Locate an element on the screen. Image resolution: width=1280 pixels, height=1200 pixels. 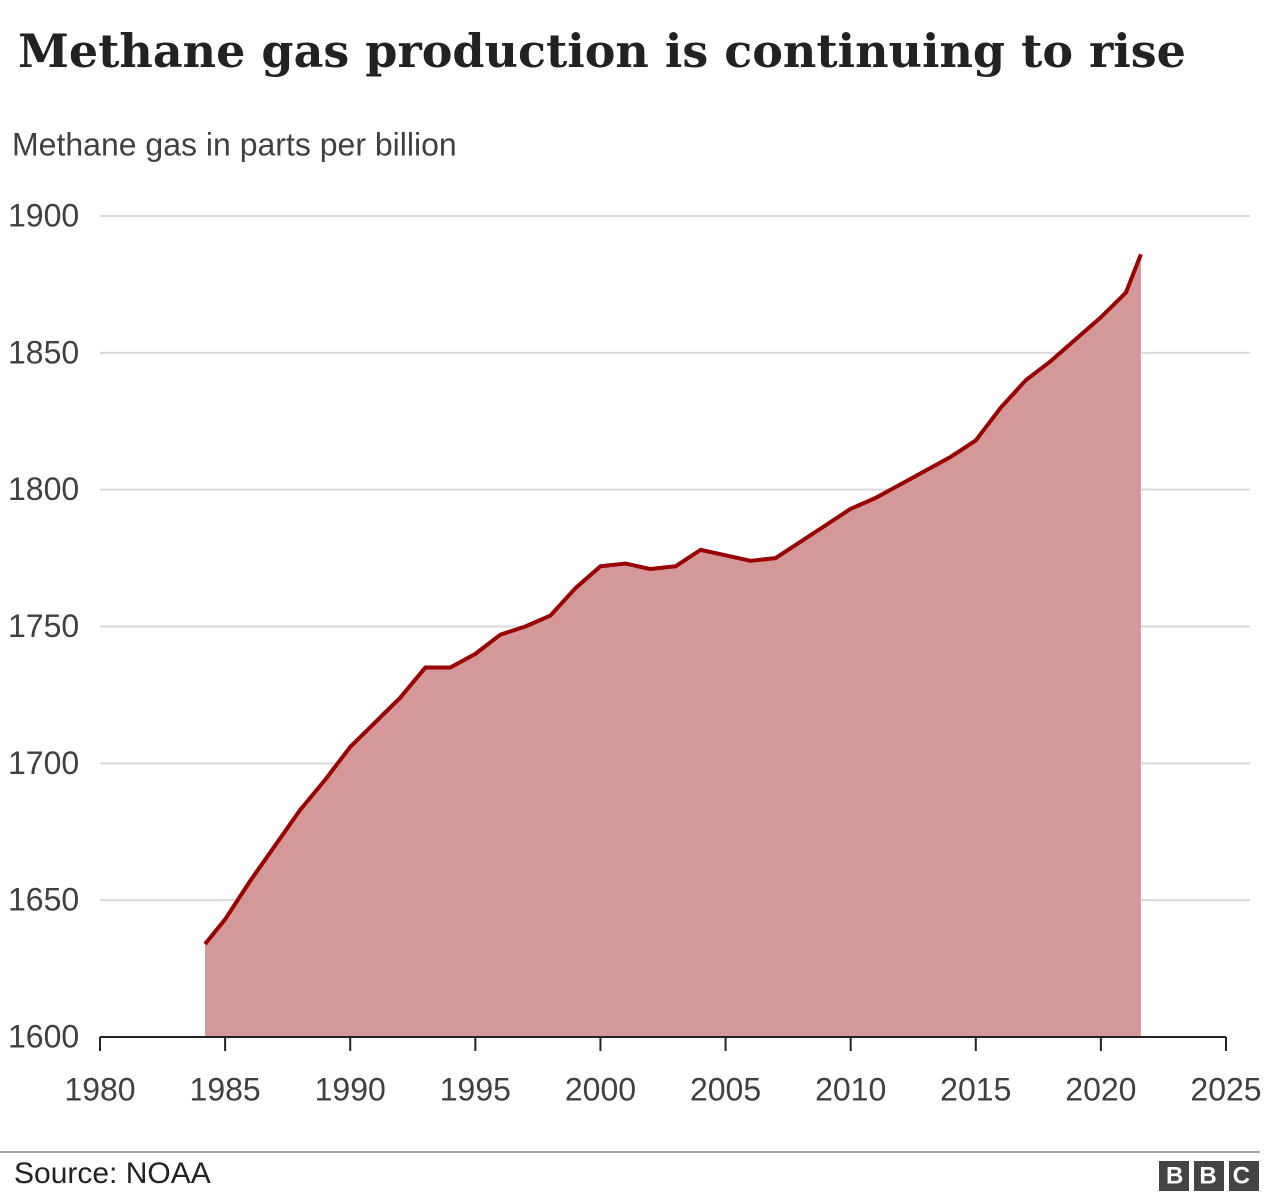
x-tick-label: 2005 is located at coordinates (725, 1089).